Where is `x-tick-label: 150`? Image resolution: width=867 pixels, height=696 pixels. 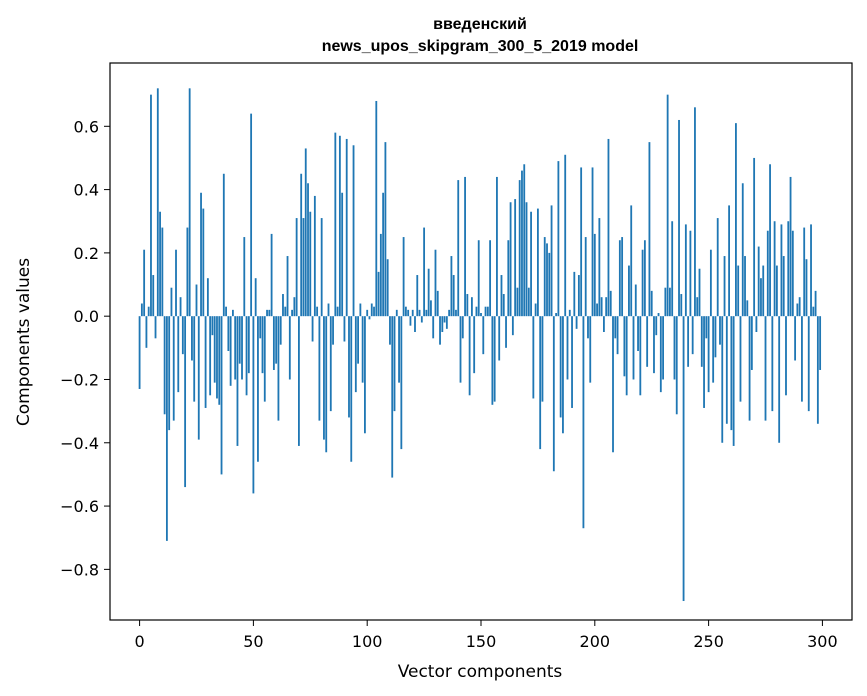
x-tick-label: 150 is located at coordinates (481, 641).